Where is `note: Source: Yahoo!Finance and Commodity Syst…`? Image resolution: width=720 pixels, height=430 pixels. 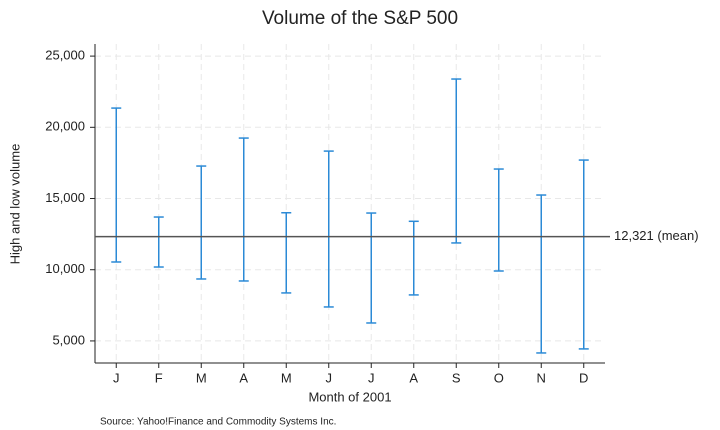 note: Source: Yahoo!Finance and Commodity Syst… is located at coordinates (218, 422).